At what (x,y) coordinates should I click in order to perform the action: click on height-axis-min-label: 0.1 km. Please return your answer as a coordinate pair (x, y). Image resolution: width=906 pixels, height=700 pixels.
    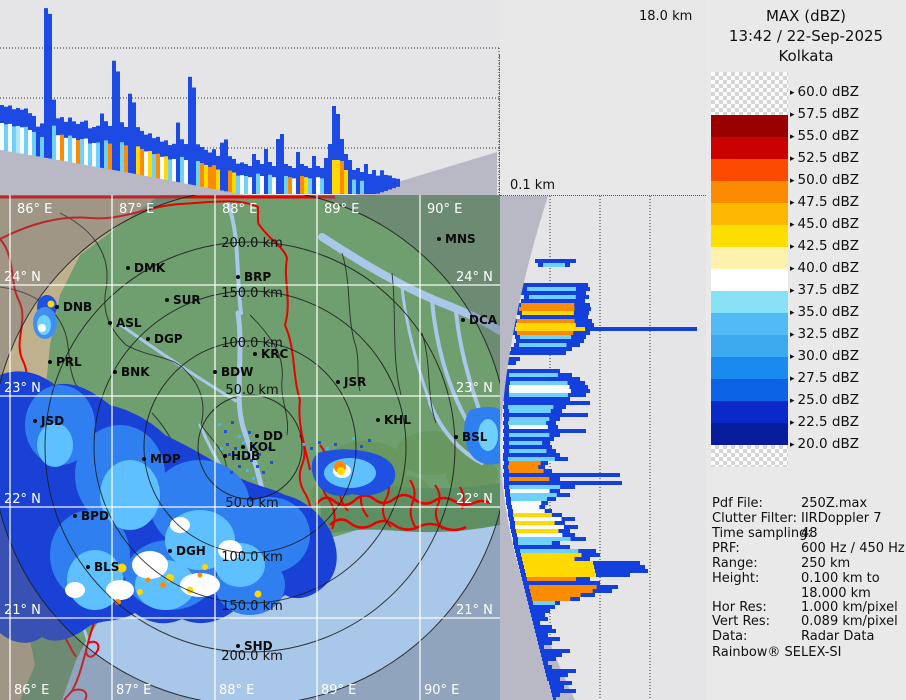
    Looking at the image, I should click on (532, 185).